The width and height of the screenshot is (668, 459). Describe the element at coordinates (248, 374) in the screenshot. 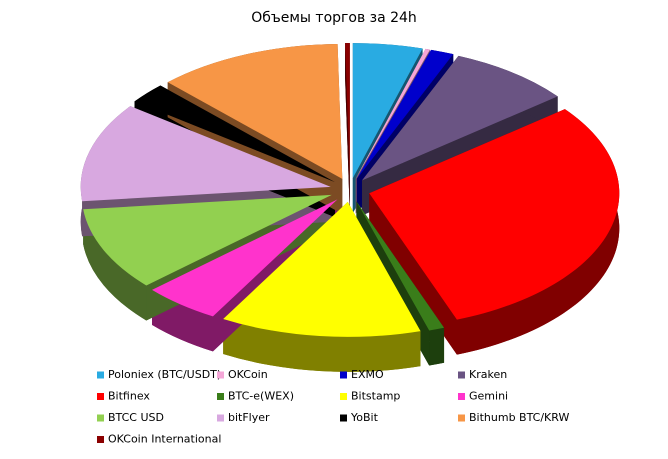

I see `legend-label: OKCoin` at that location.